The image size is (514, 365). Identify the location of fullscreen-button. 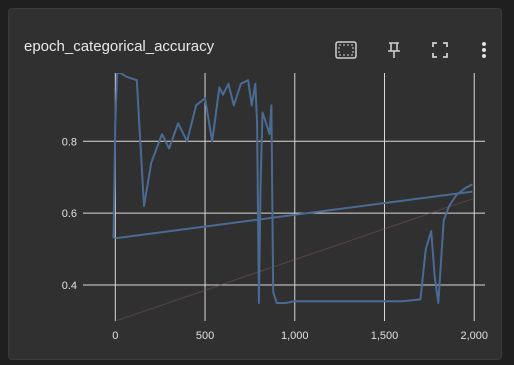
(440, 50).